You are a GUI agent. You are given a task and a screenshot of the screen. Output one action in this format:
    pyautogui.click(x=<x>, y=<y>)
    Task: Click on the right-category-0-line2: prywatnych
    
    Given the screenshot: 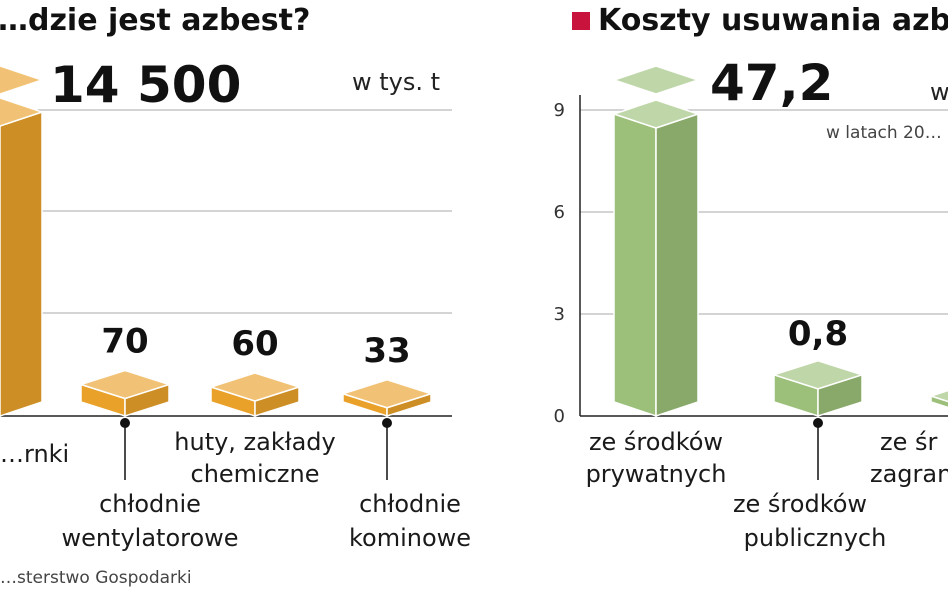 What is the action you would take?
    pyautogui.click(x=656, y=474)
    